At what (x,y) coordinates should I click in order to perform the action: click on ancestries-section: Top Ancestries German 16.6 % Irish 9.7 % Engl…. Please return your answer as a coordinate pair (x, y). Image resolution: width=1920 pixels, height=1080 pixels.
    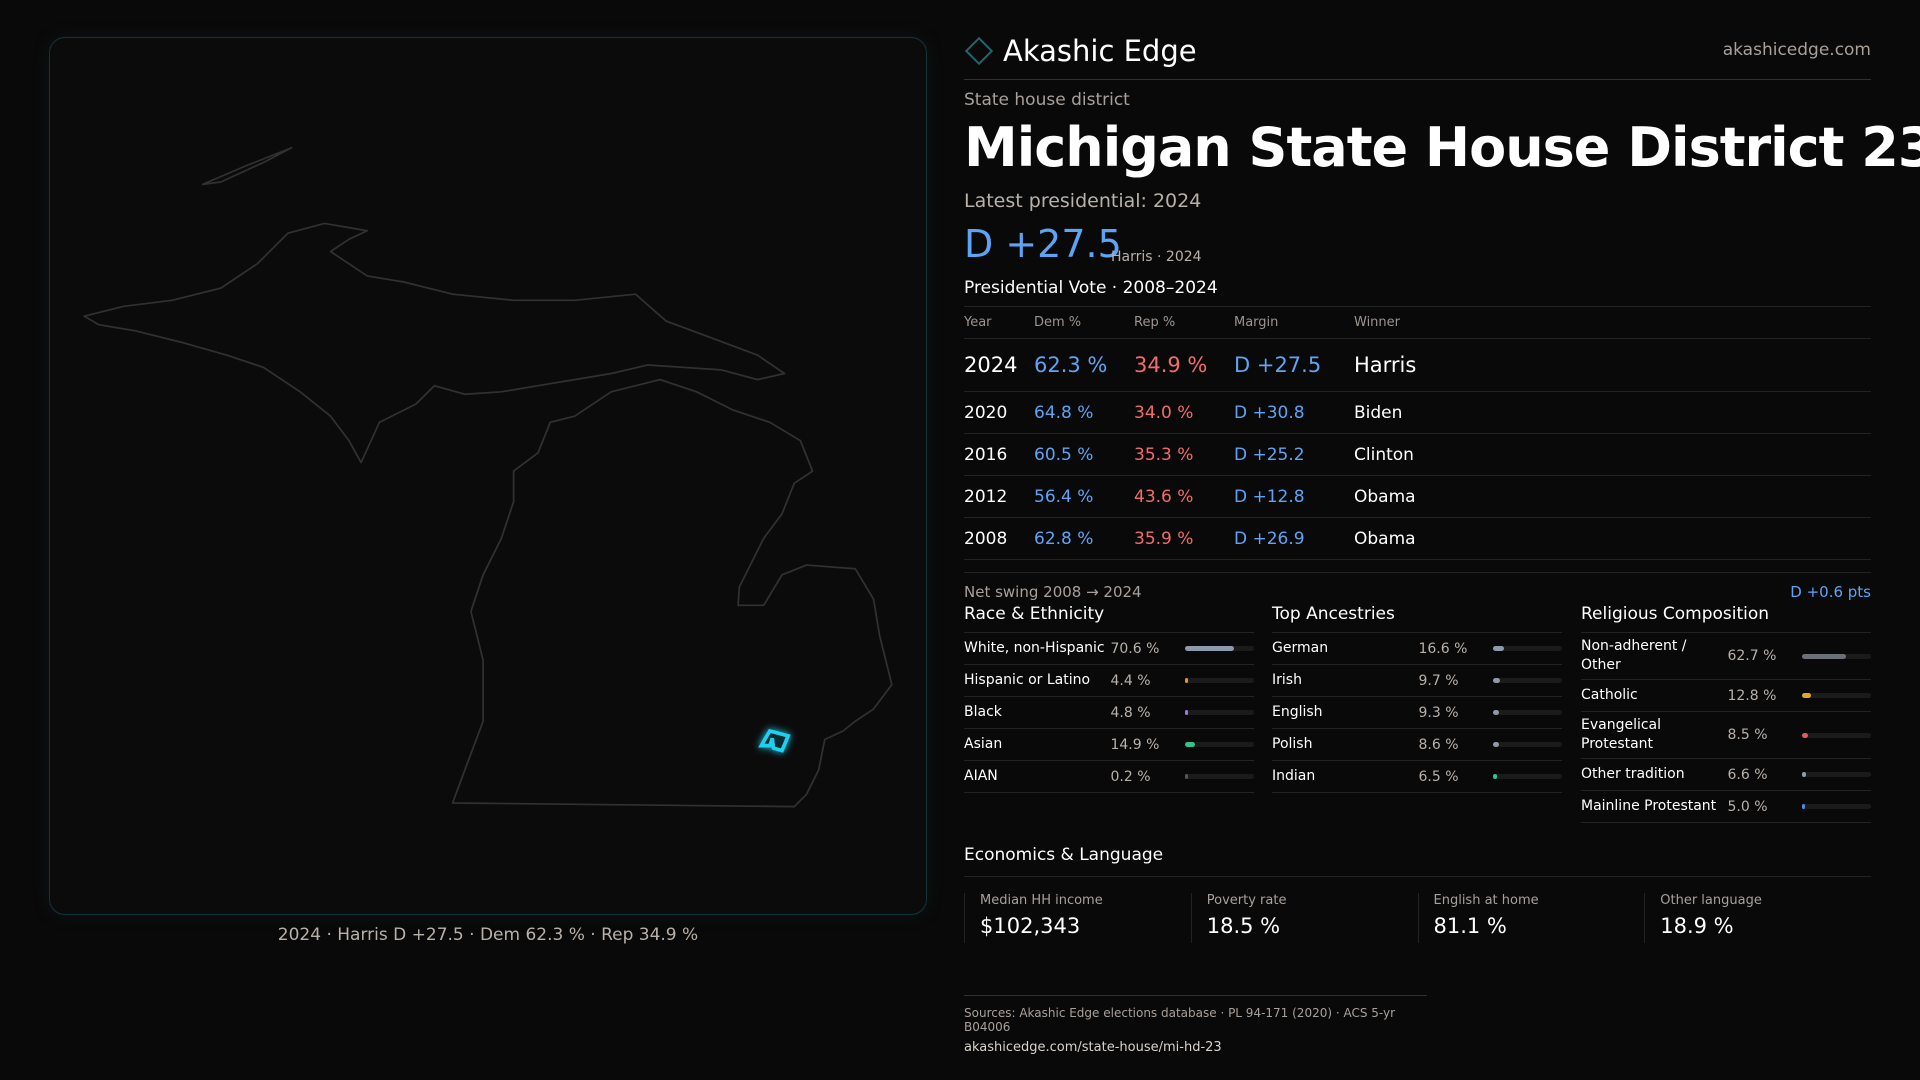
    Looking at the image, I should click on (1417, 696).